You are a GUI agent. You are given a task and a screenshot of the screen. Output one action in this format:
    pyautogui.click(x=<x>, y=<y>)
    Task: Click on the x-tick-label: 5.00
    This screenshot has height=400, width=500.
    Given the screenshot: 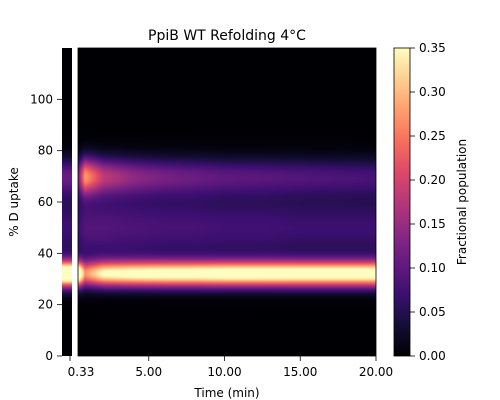 What is the action you would take?
    pyautogui.click(x=148, y=372)
    